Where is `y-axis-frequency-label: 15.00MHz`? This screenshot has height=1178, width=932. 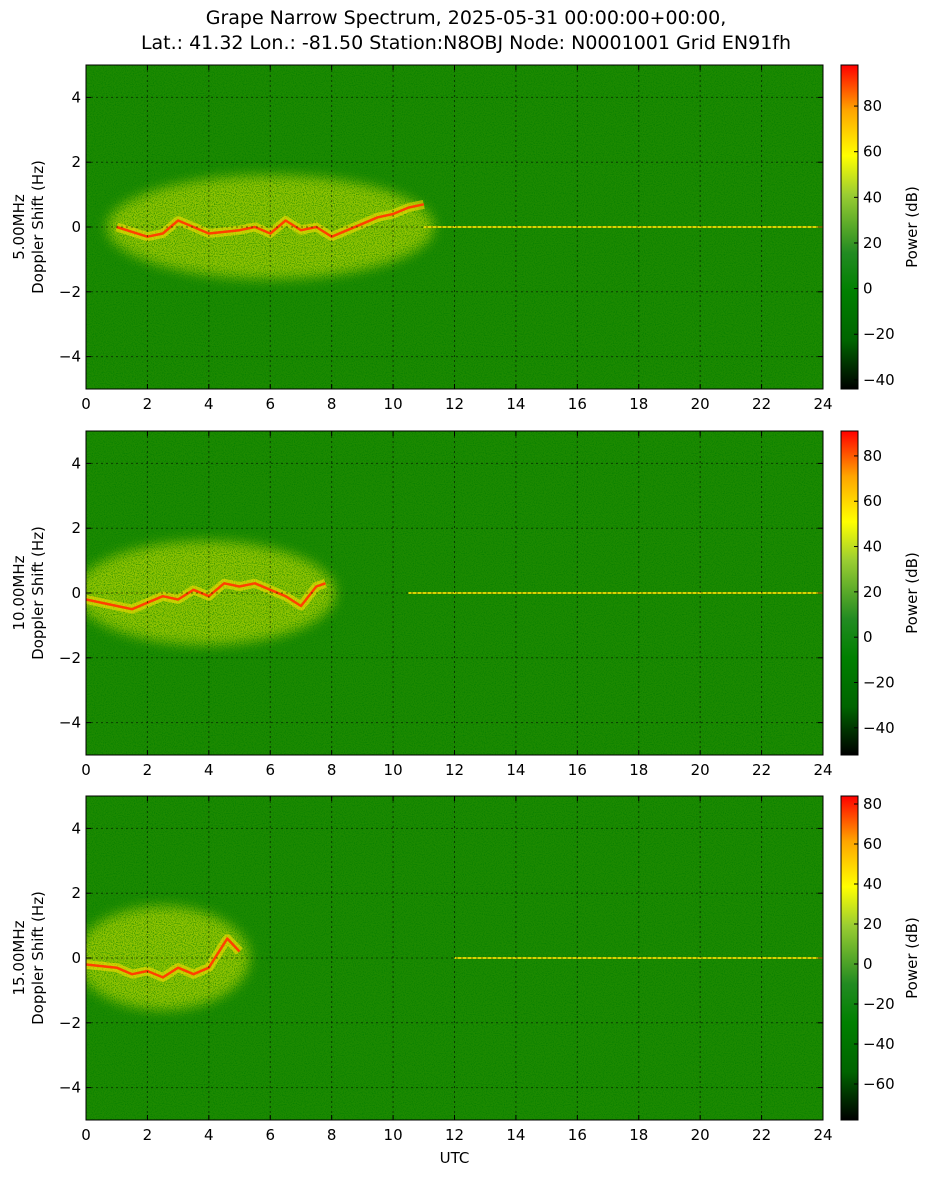
y-axis-frequency-label: 15.00MHz is located at coordinates (19, 957).